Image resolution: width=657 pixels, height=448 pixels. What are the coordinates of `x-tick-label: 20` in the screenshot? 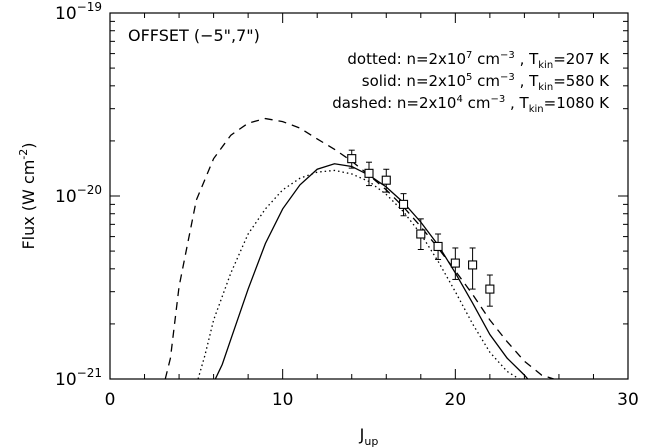 It's located at (456, 400).